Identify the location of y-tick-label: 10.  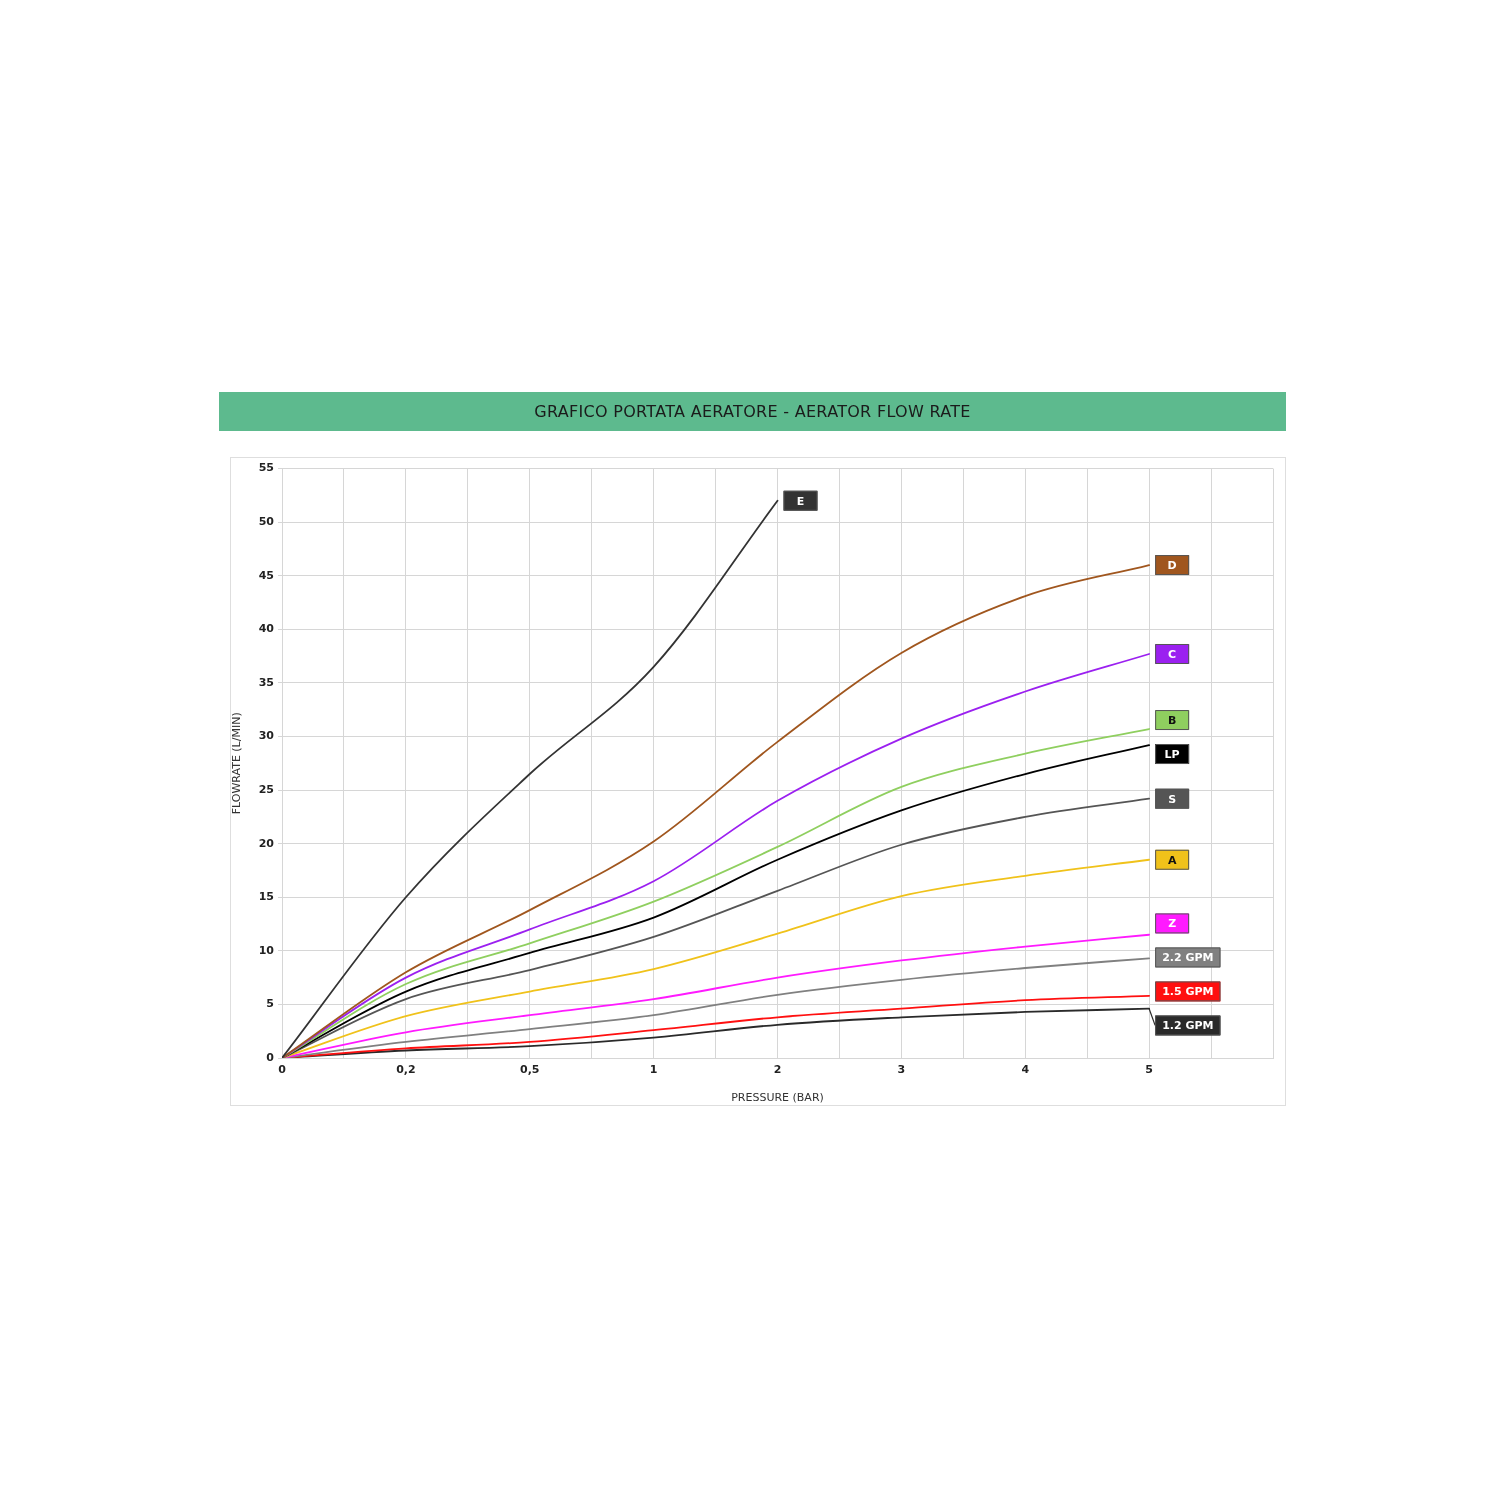
(266, 950).